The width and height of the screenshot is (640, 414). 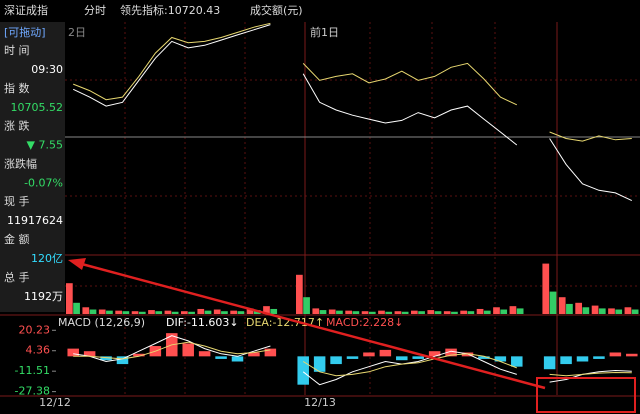 What do you see at coordinates (17, 50) in the screenshot?
I see `panel-label: 时 间` at bounding box center [17, 50].